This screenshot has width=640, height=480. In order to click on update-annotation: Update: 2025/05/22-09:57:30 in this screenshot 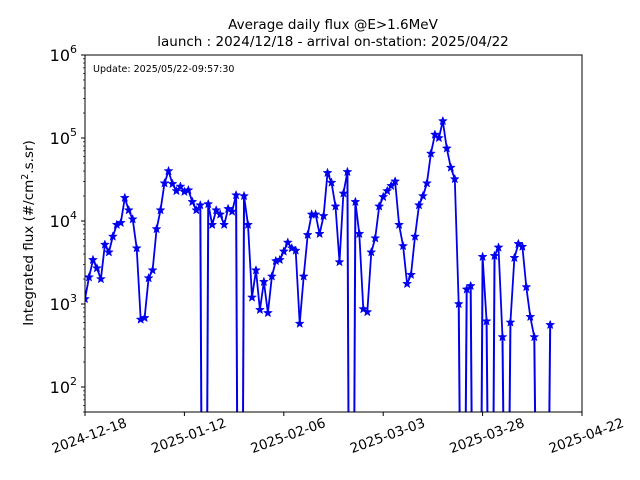, I will do `click(163, 69)`.